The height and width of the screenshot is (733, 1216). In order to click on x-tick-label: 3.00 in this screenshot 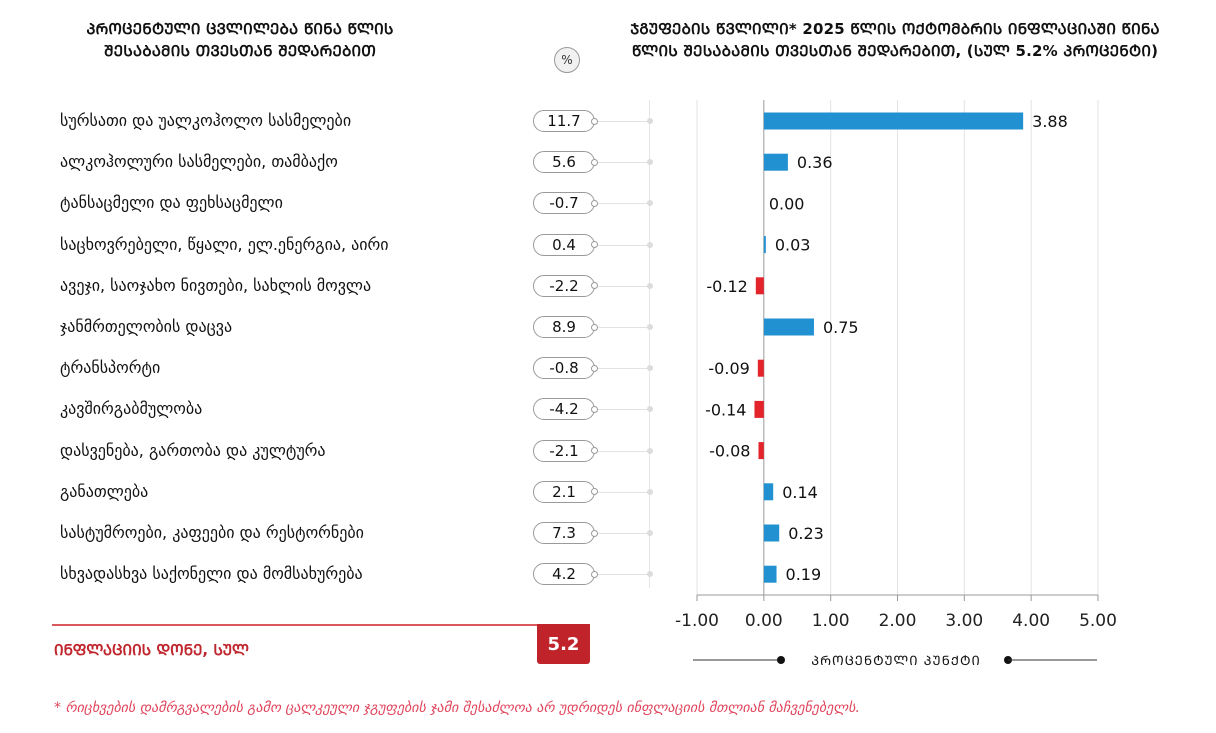, I will do `click(964, 621)`.